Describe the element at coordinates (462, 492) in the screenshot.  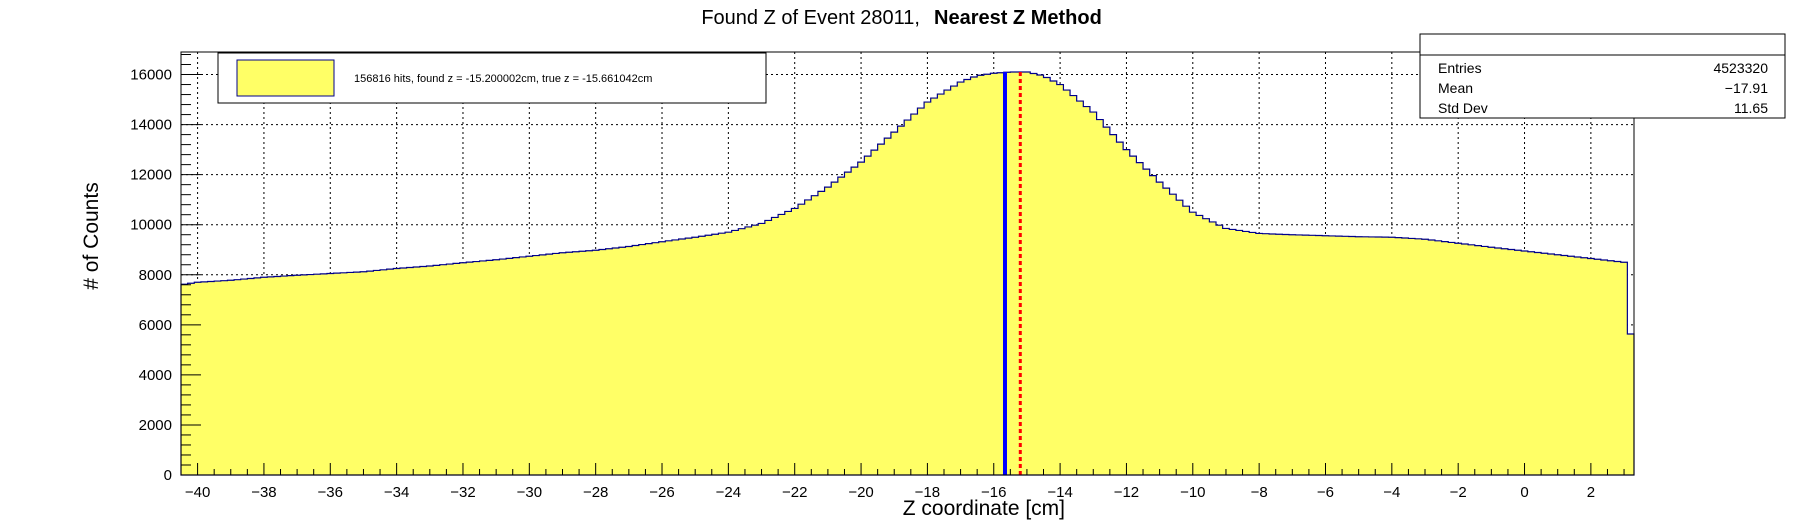
I see `x-tick-label: −32` at that location.